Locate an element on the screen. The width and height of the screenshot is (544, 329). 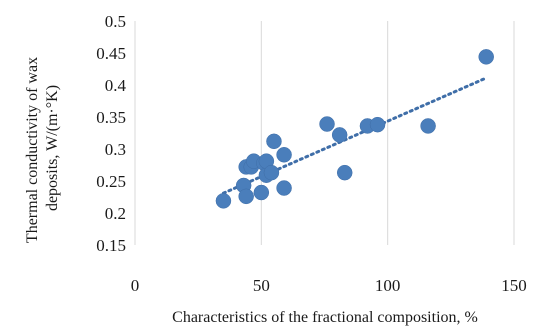
y-tick-label: 0.15 is located at coordinates (111, 245).